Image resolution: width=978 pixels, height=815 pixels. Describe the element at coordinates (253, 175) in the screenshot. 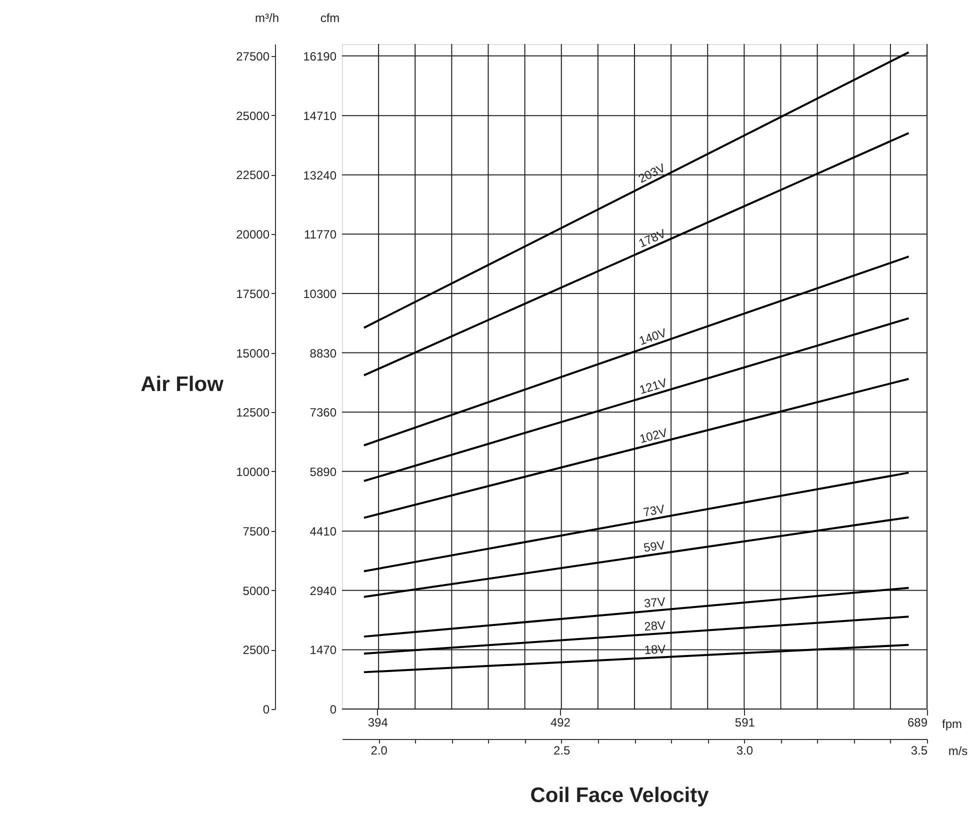

I see `y-tick-label: 22500` at that location.